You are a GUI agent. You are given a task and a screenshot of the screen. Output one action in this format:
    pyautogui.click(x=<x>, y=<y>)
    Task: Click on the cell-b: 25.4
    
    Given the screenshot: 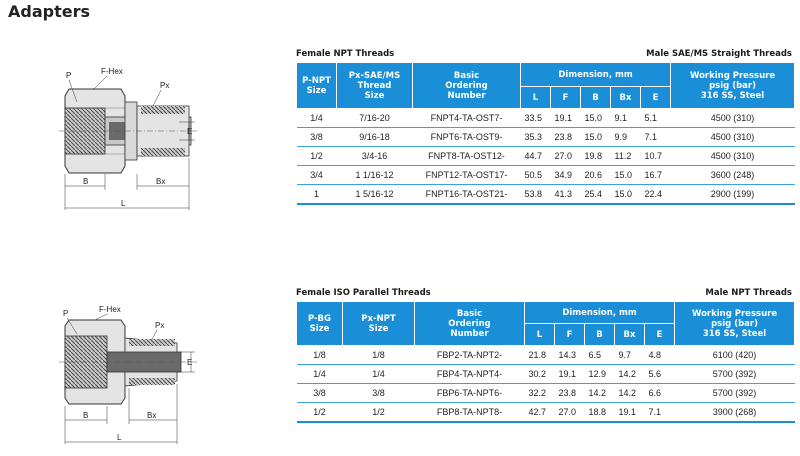 What is the action you would take?
    pyautogui.click(x=595, y=194)
    